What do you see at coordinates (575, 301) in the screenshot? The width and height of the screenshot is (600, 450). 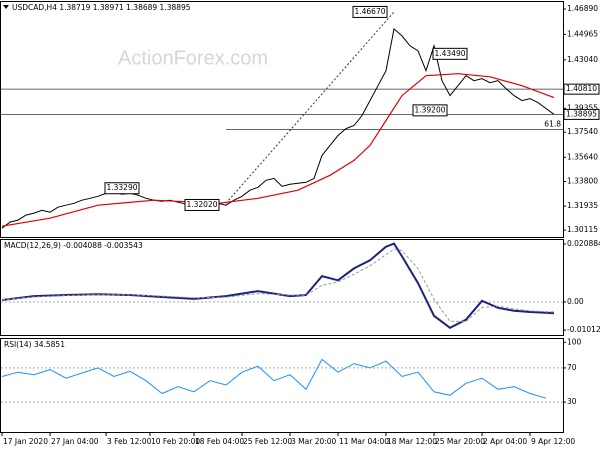 I see `y-tick-label: 0.00` at bounding box center [575, 301].